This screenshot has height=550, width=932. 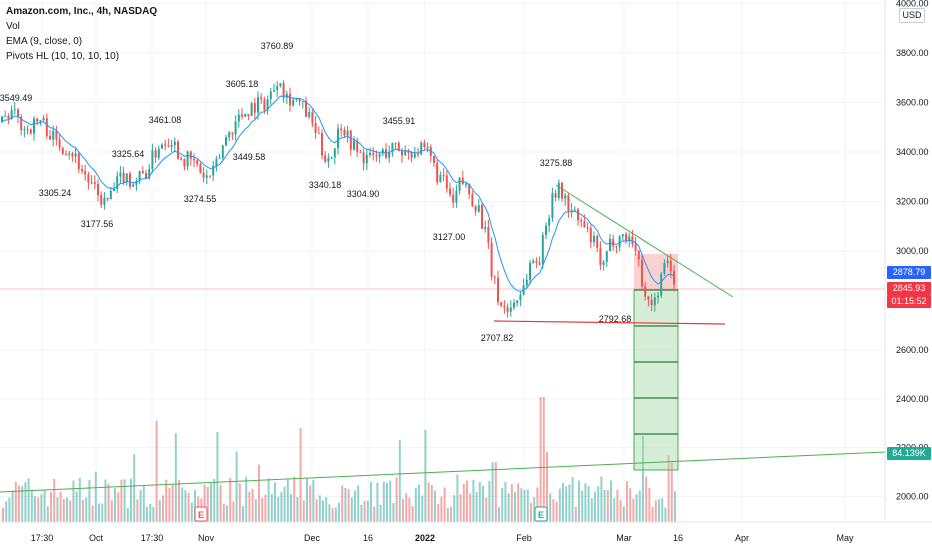 I want to click on time-tick-label: 2022, so click(x=425, y=538).